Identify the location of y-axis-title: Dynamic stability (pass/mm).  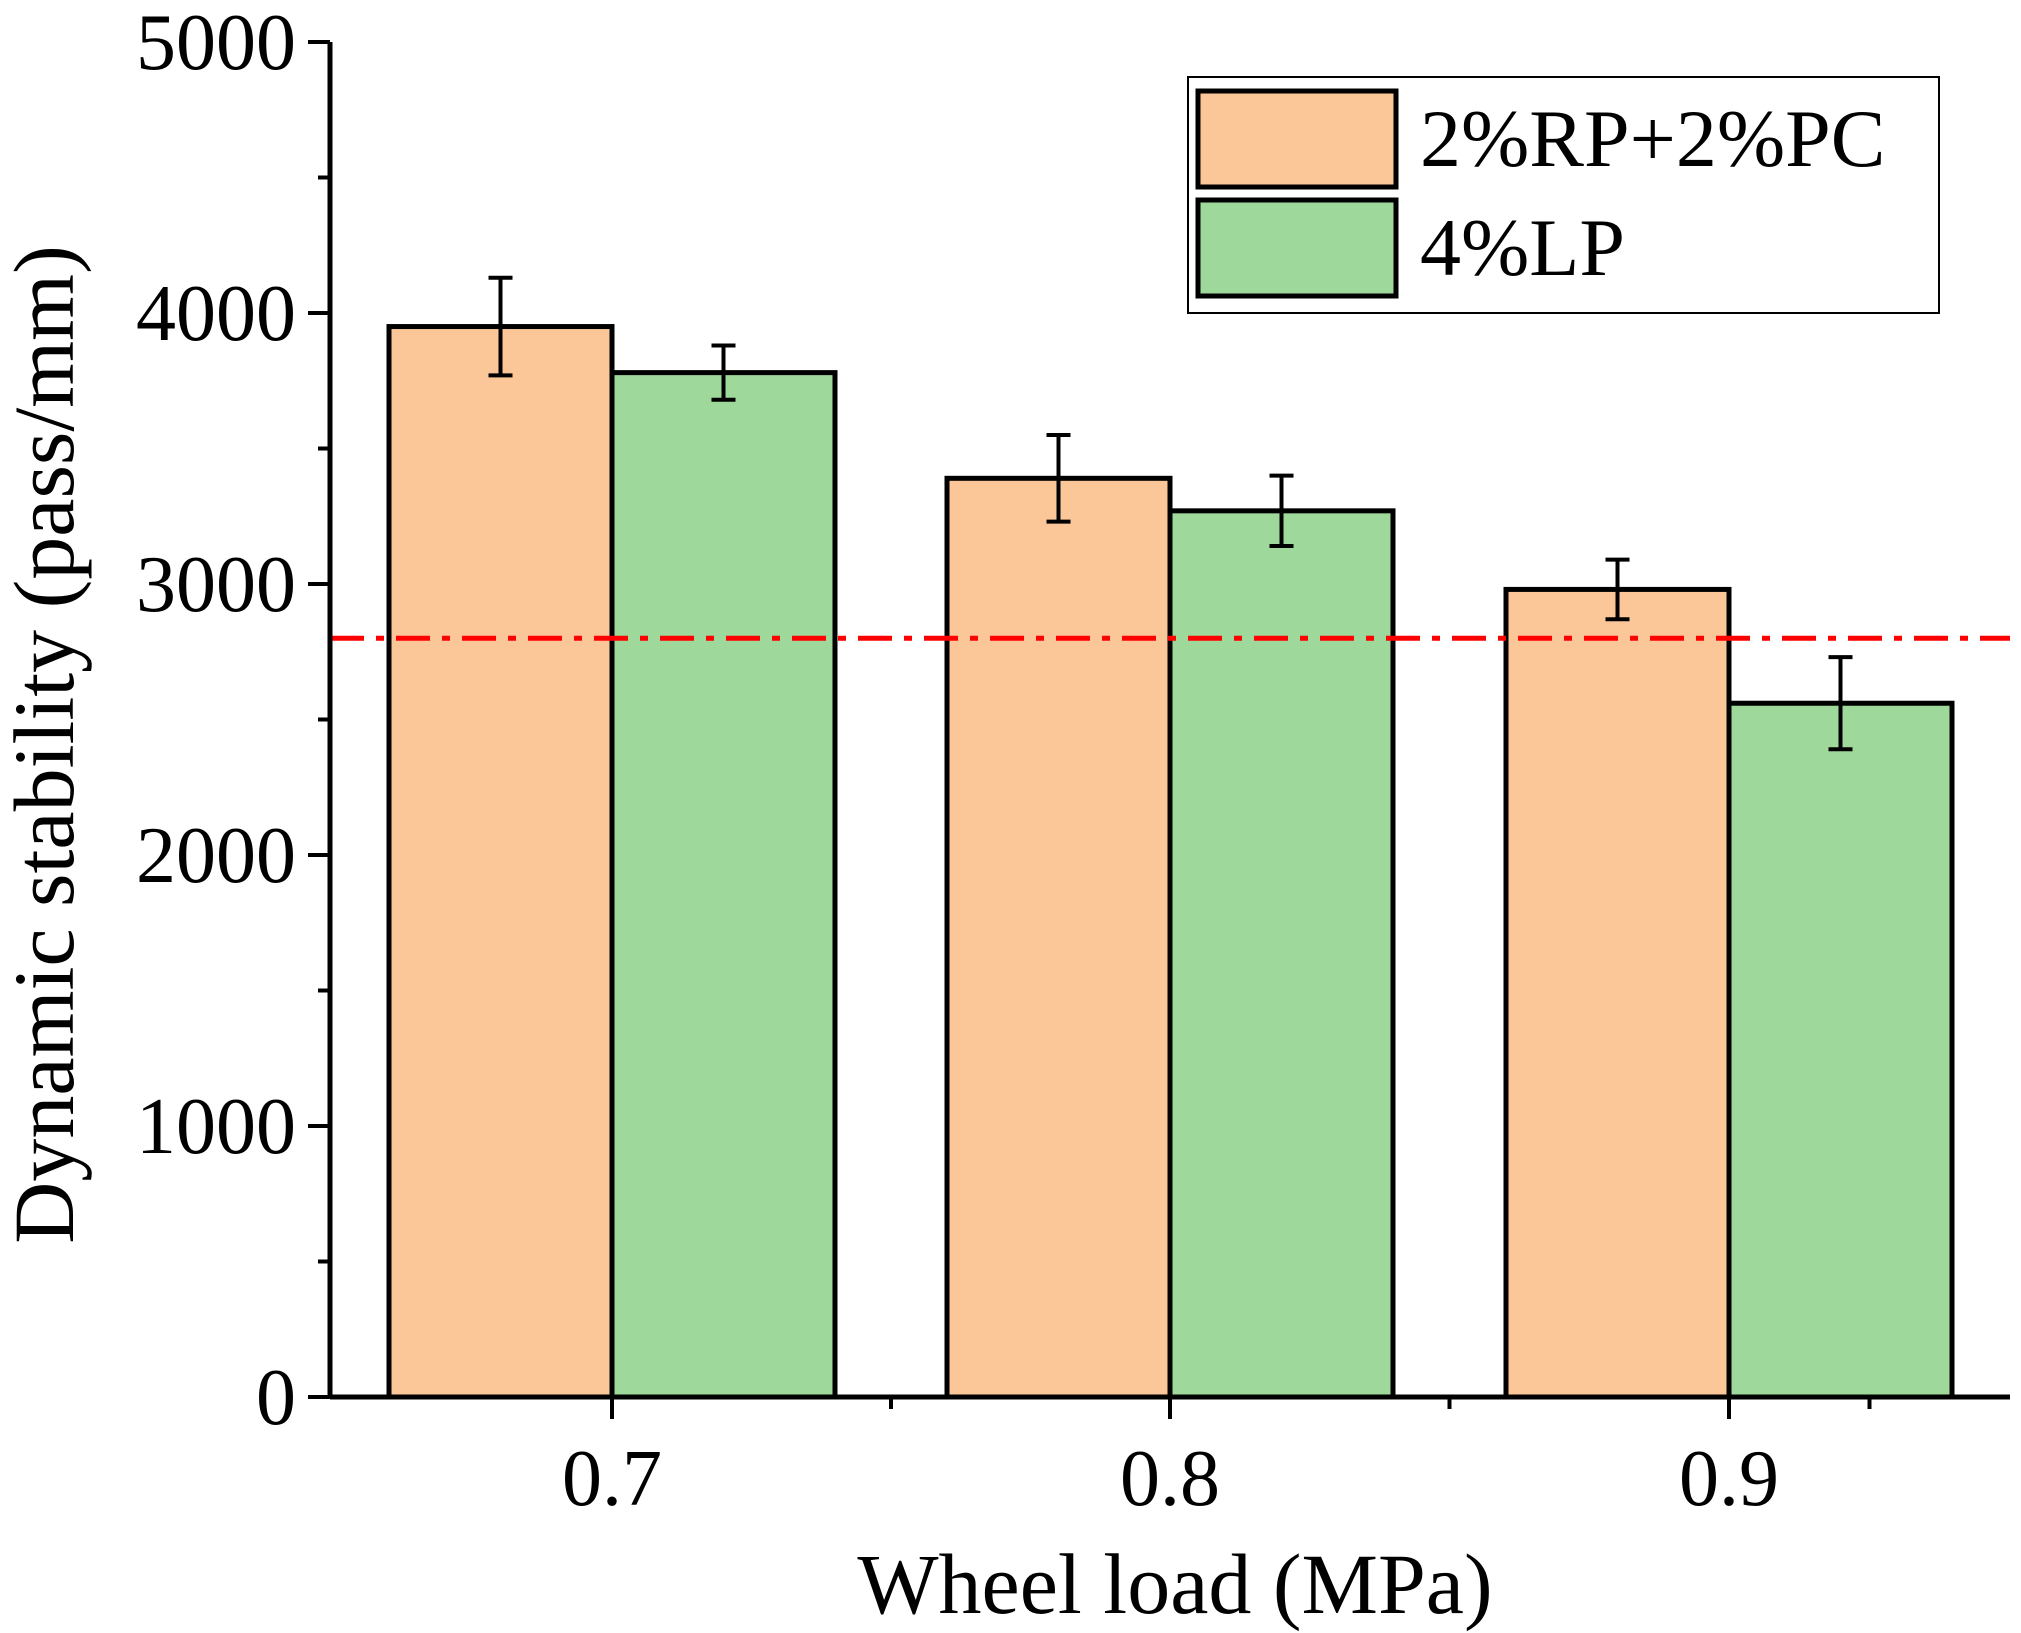
(46, 744).